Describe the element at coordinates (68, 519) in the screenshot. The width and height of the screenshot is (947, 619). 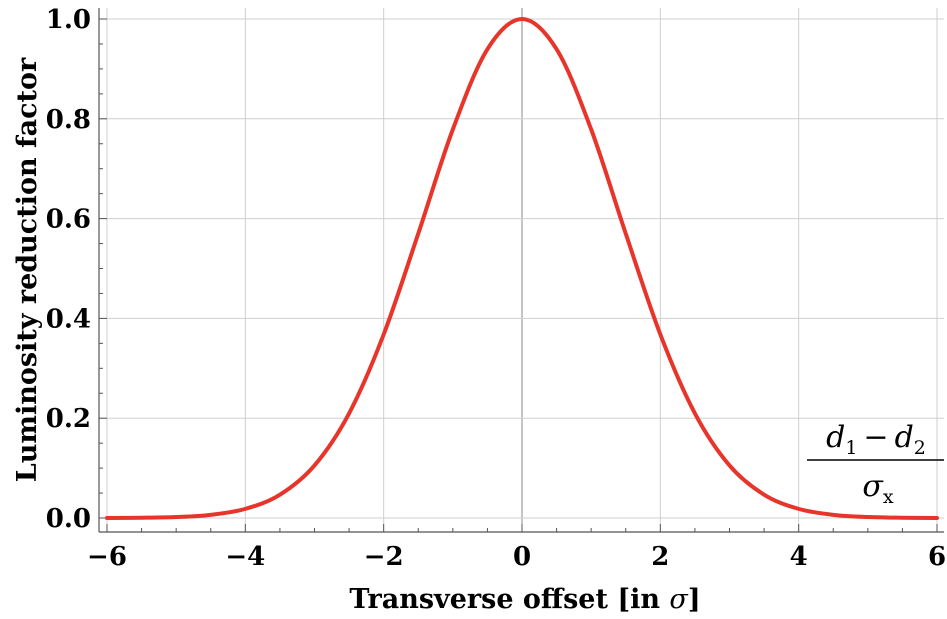
I see `y-tick-label: 0.0` at that location.